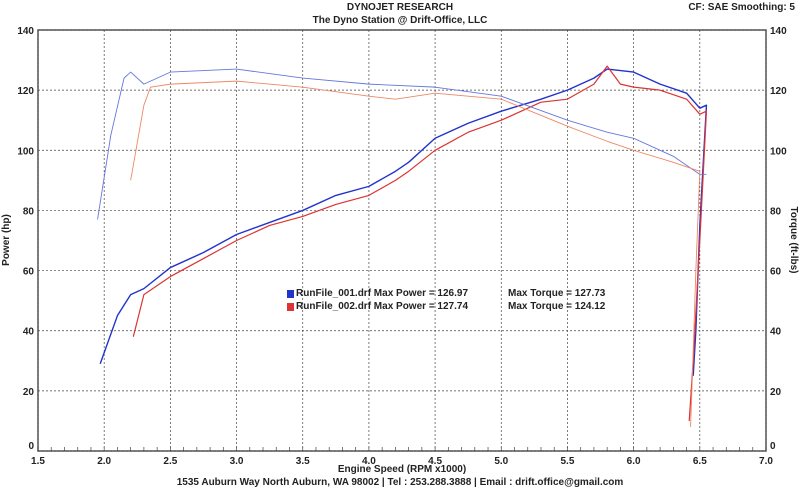 The width and height of the screenshot is (800, 489). I want to click on y2-axis-label: Torque (ft-lbs), so click(793, 240).